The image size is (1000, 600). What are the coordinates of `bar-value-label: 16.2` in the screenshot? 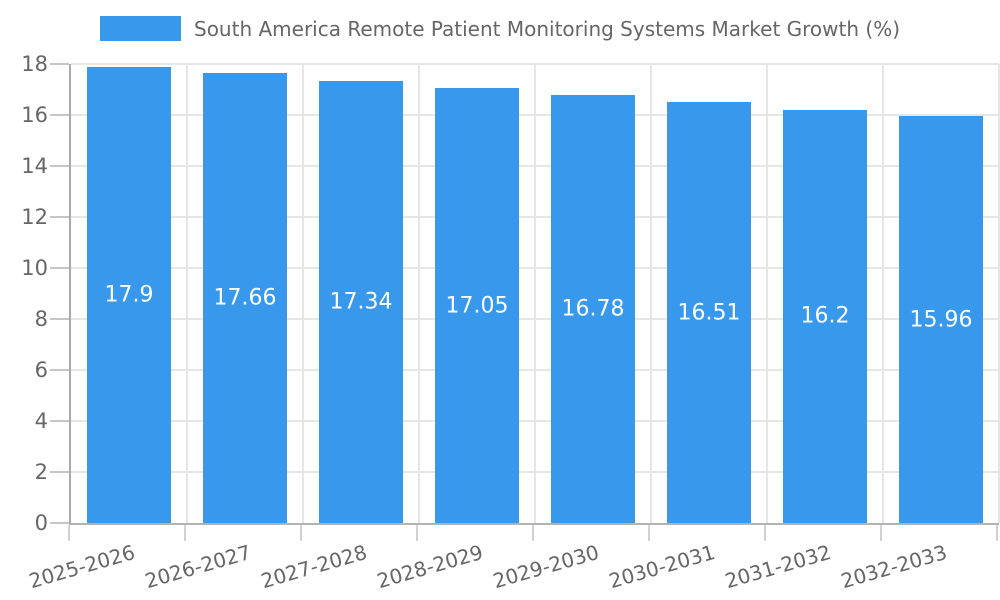 It's located at (825, 316).